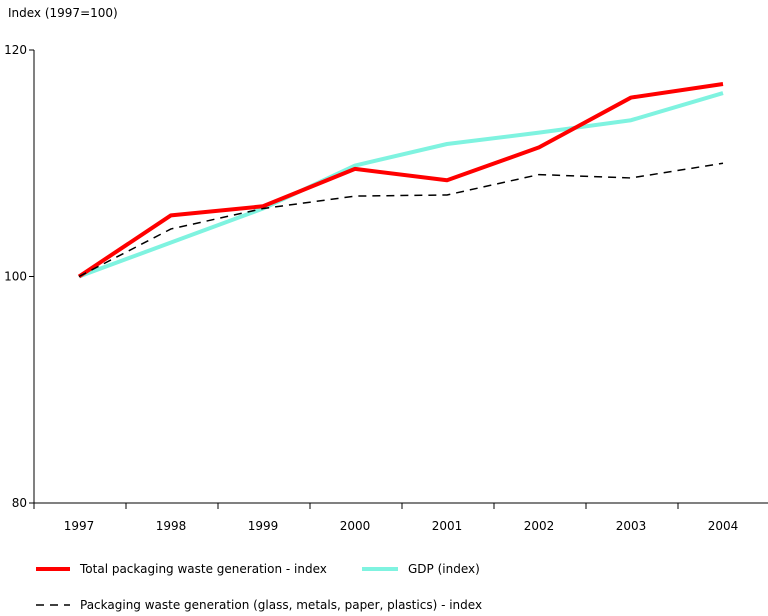 The height and width of the screenshot is (616, 768). I want to click on legend-label-2: GDP (index), so click(444, 569).